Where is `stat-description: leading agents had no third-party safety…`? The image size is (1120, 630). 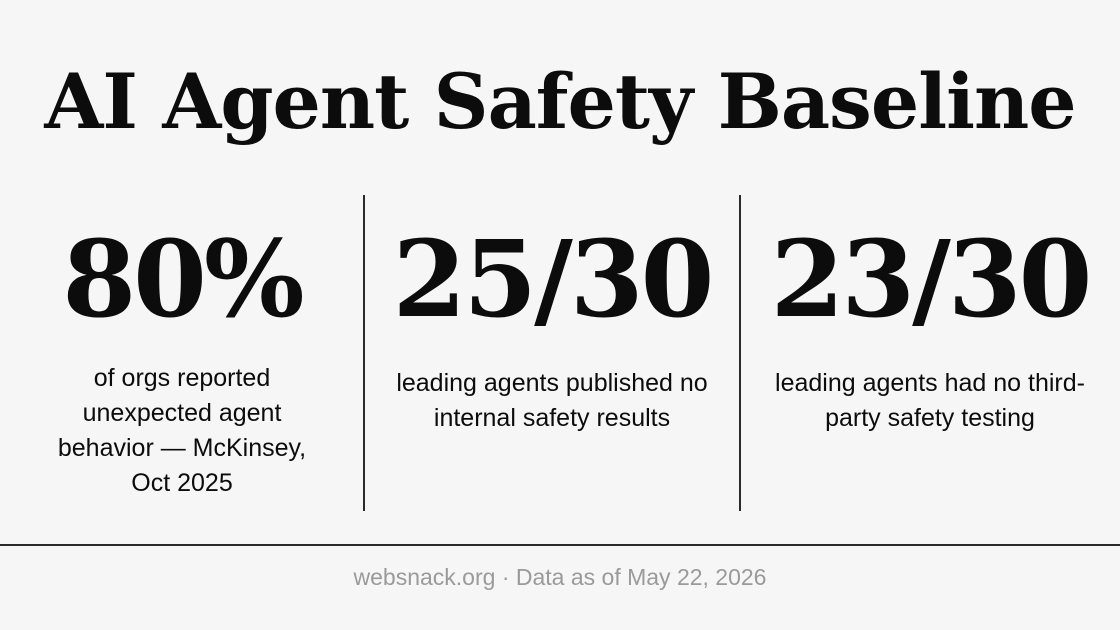
stat-description: leading agents had no third-party safety… is located at coordinates (930, 400).